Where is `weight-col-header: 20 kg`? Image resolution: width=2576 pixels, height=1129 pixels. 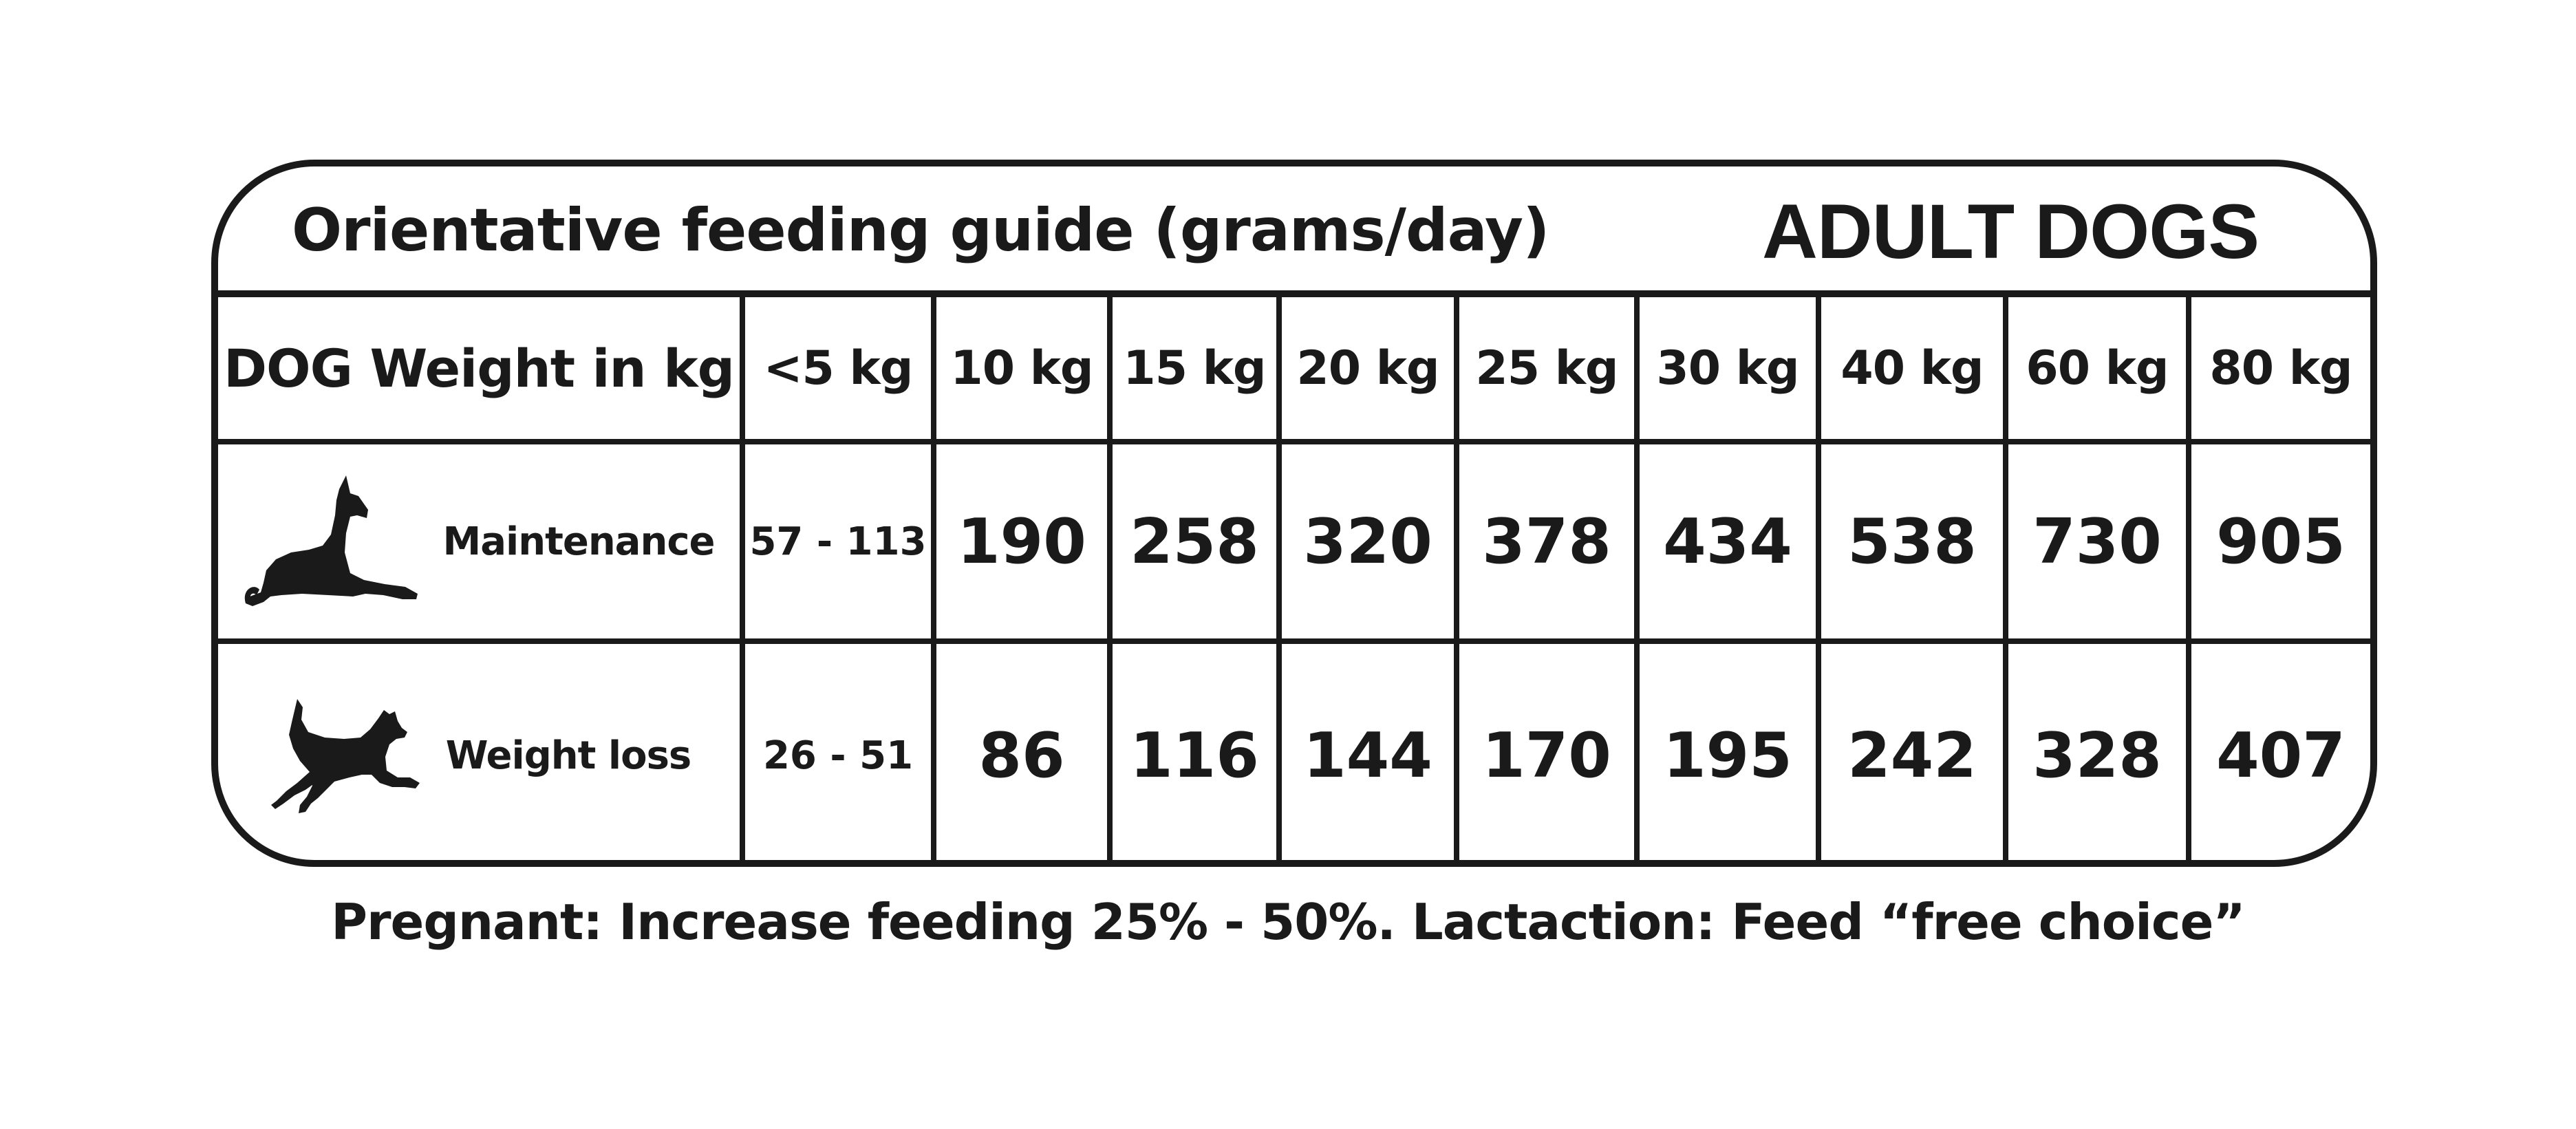 weight-col-header: 20 kg is located at coordinates (1367, 370).